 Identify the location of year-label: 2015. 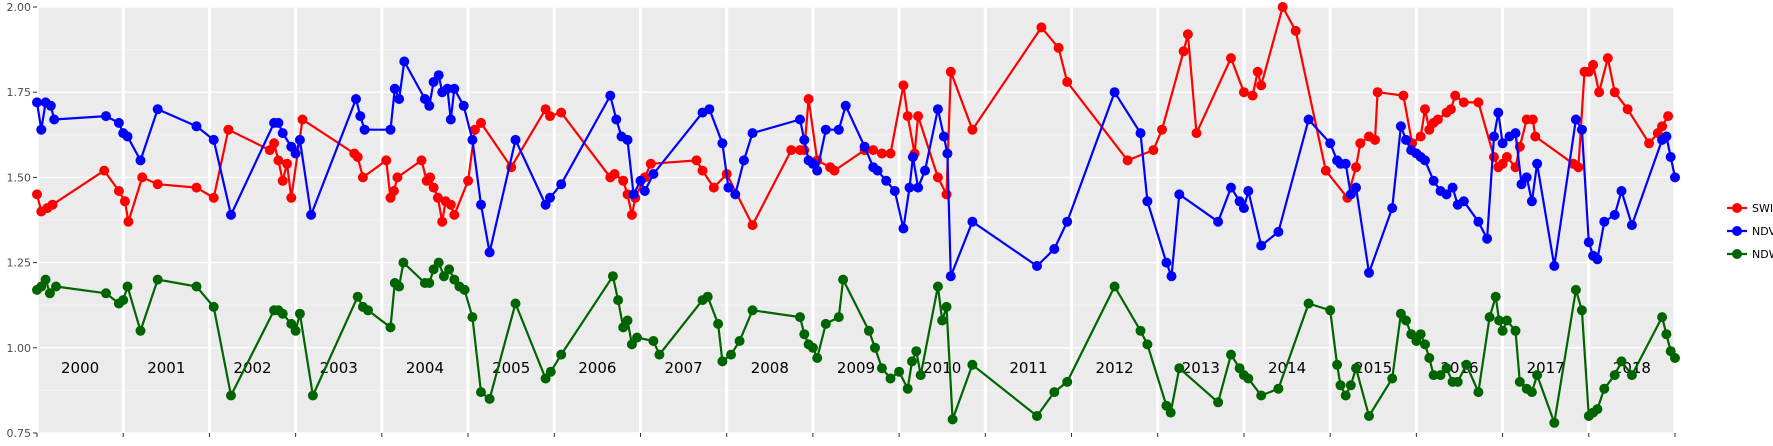
(1373, 368).